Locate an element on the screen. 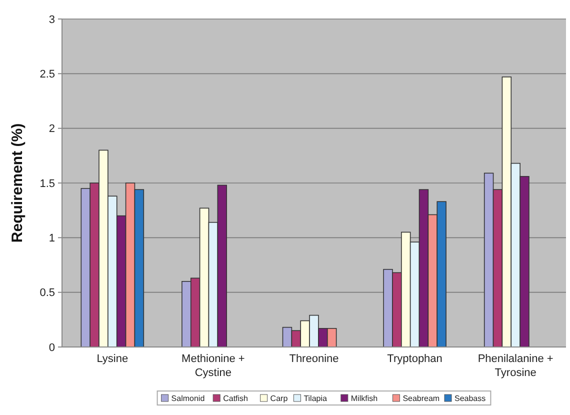  y-tick-label: 0 is located at coordinates (51, 348).